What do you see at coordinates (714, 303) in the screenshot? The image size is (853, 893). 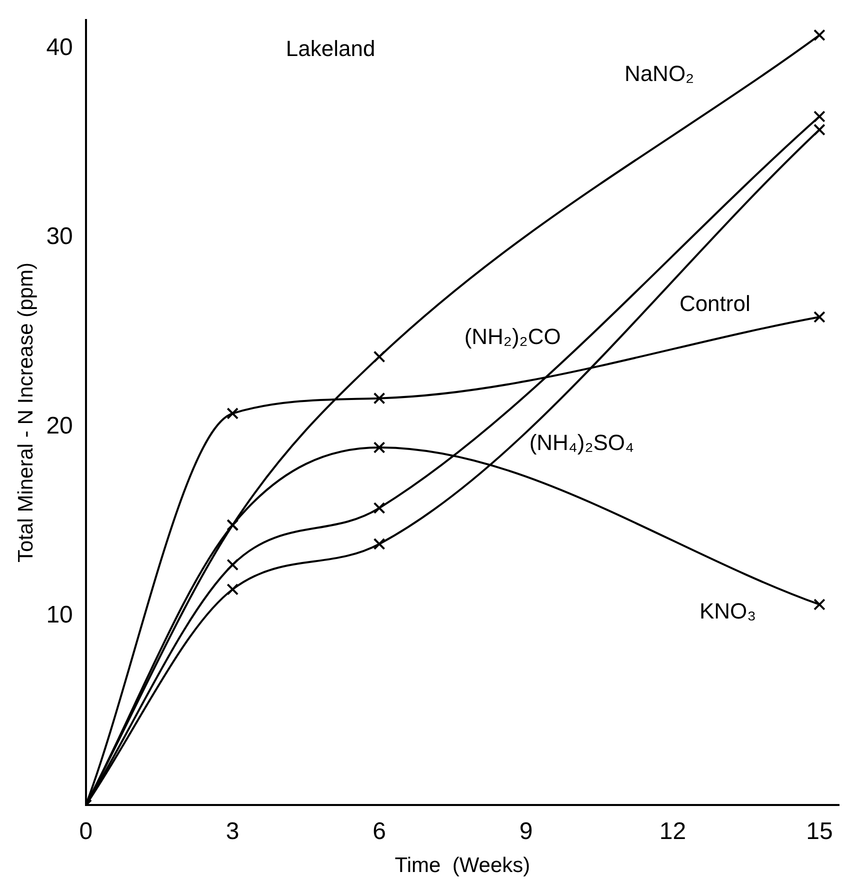 I see `series-label: Control` at bounding box center [714, 303].